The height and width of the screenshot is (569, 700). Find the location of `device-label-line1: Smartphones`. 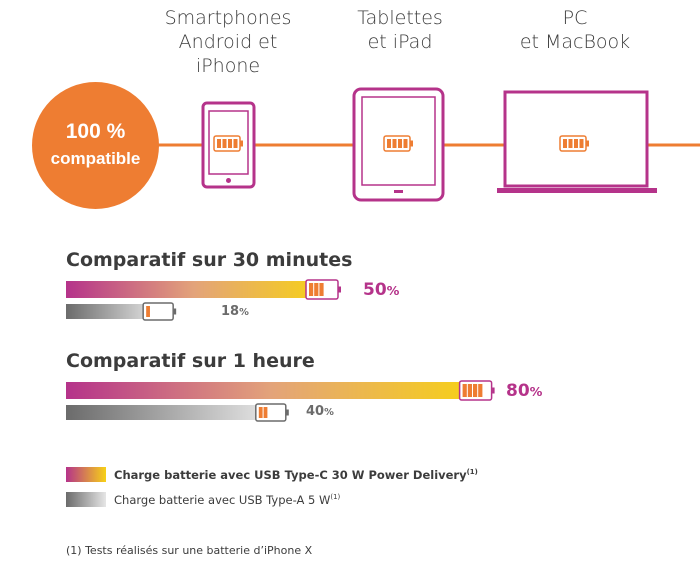

device-label-line1: Smartphones is located at coordinates (228, 18).